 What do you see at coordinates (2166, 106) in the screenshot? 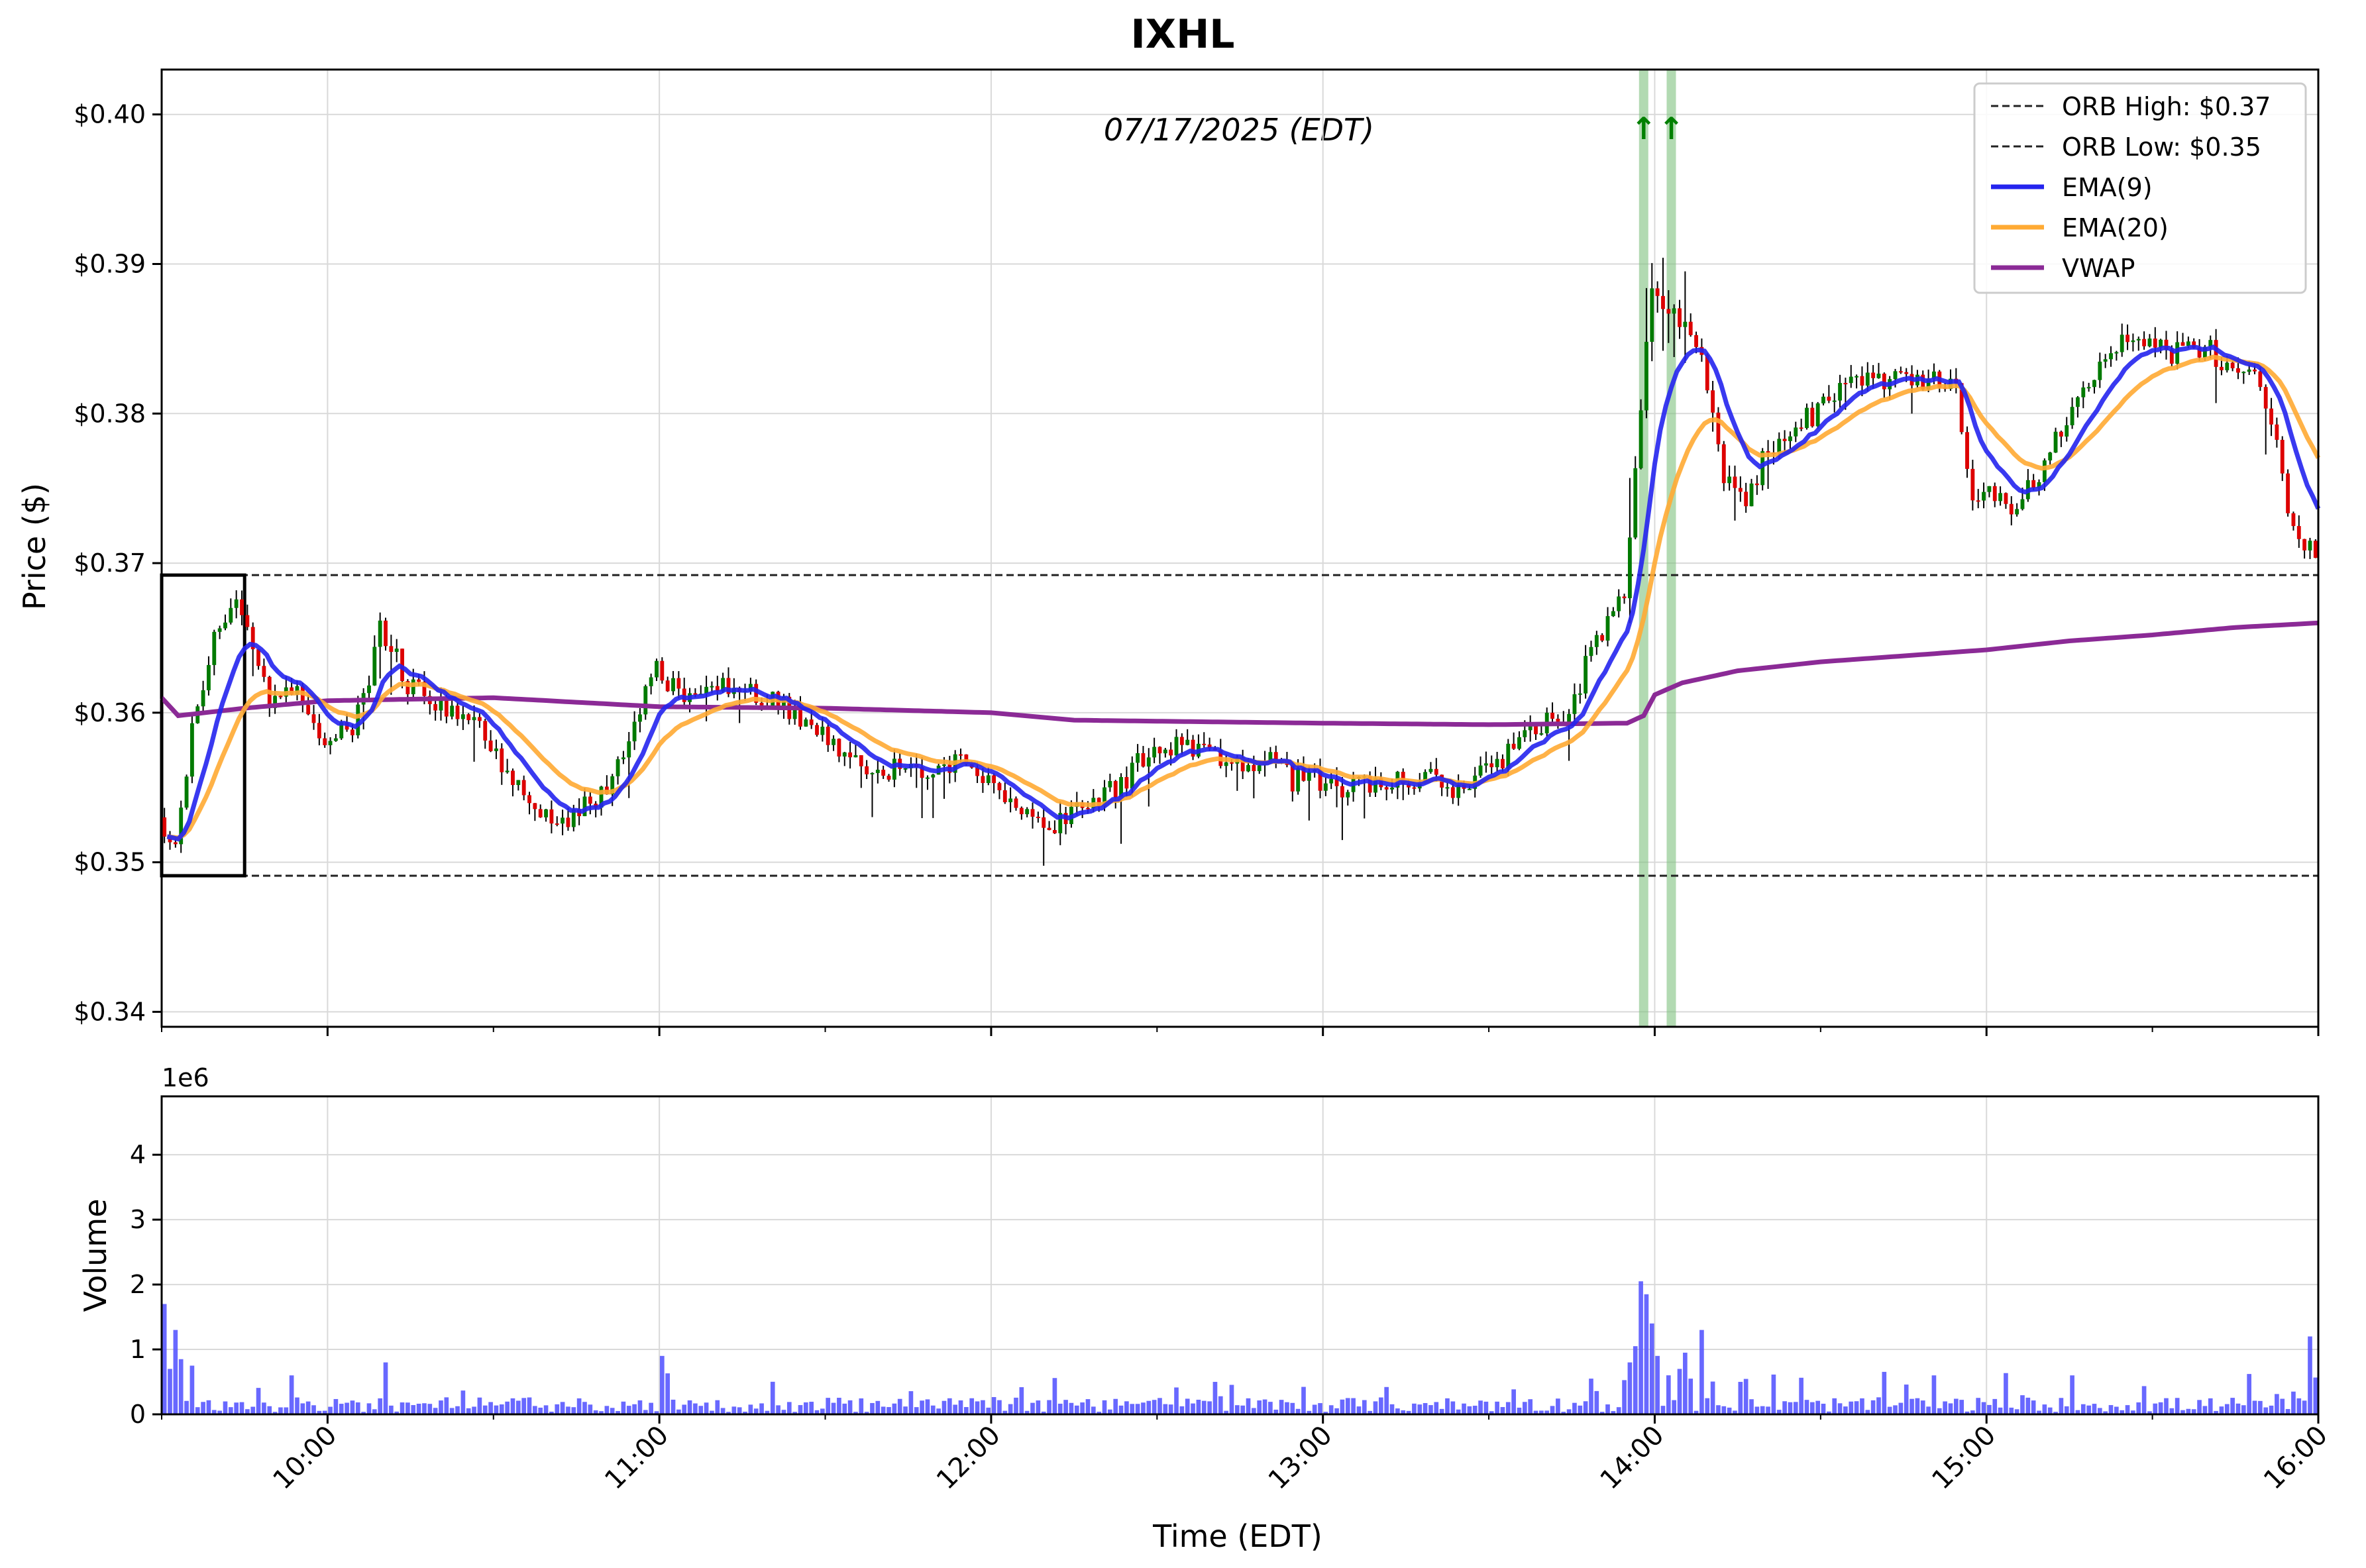
I see `legend-label-orb-high: ORB High: $0.37` at bounding box center [2166, 106].